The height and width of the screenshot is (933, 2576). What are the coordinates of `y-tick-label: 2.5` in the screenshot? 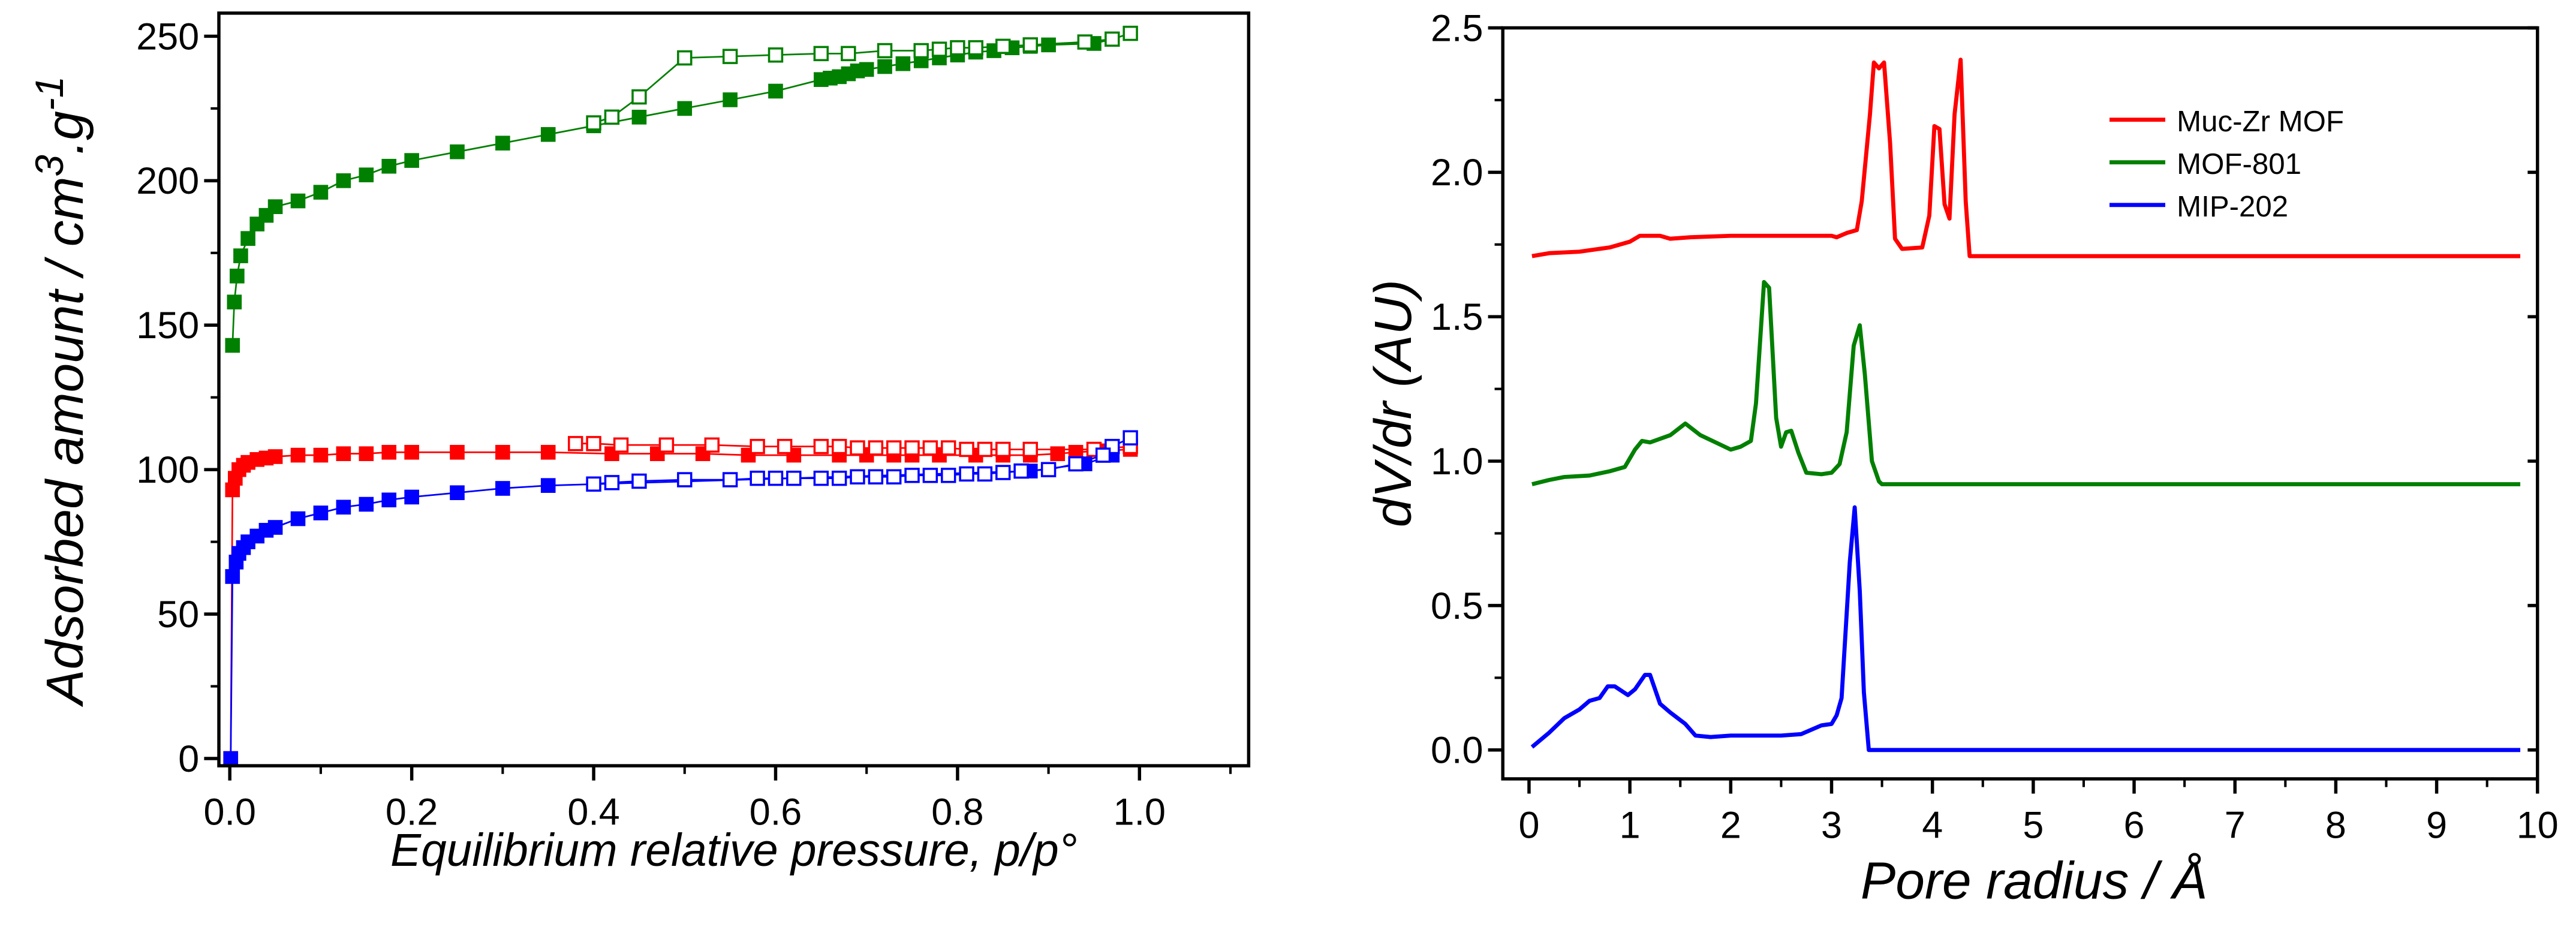 It's located at (1457, 28).